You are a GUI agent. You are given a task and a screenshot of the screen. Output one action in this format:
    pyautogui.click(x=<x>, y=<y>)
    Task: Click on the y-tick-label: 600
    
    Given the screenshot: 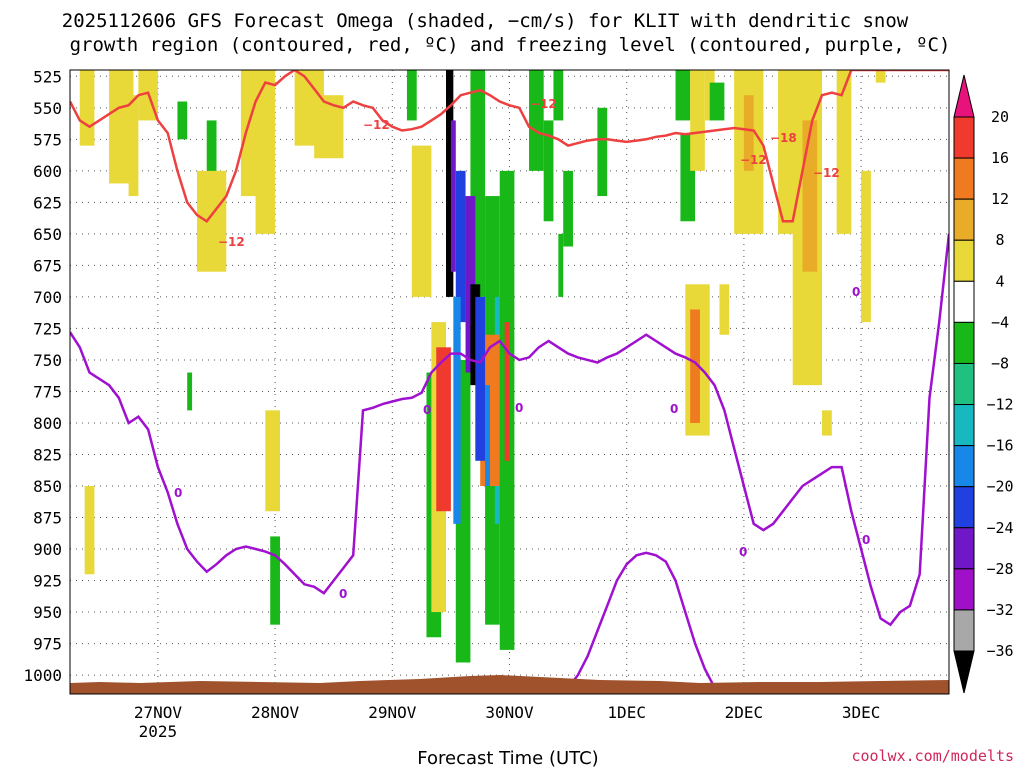 What is the action you would take?
    pyautogui.click(x=47, y=171)
    